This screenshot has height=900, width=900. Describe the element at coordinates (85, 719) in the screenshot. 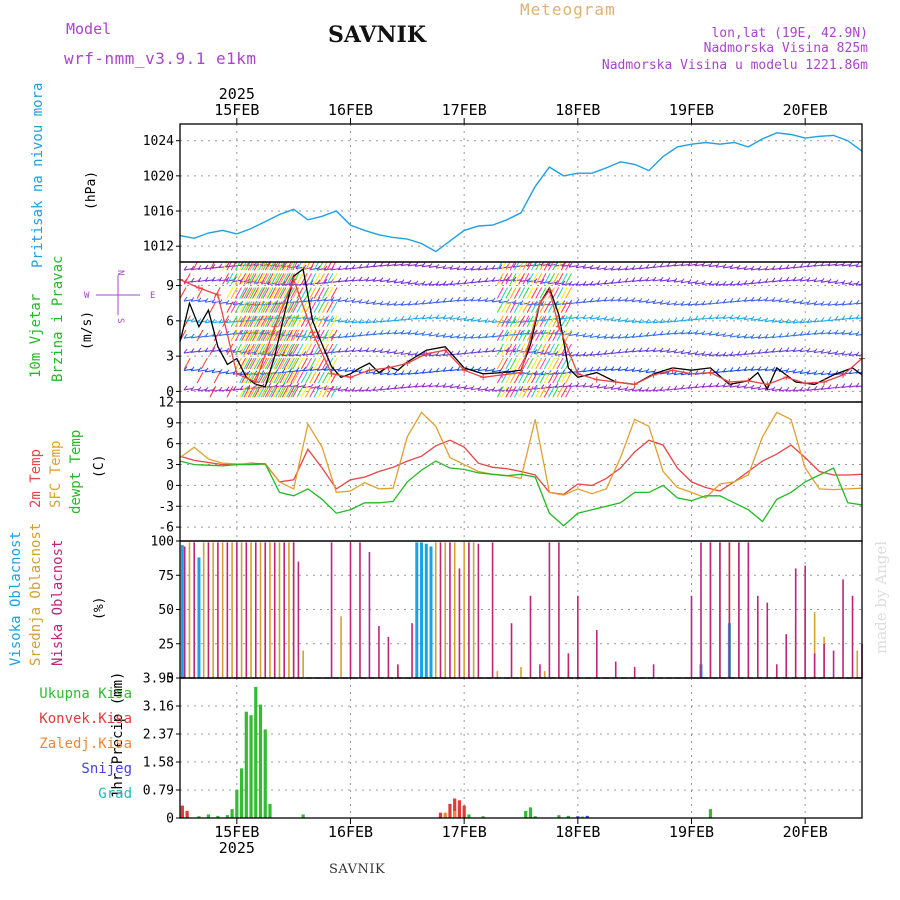

I see `precip-legend-convective: Konvek.Kisa` at that location.